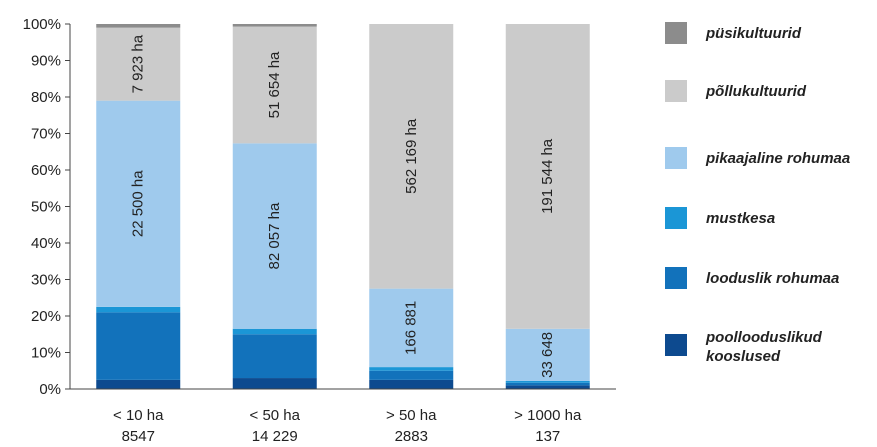 Image resolution: width=877 pixels, height=447 pixels. I want to click on y-tick-label: 60%, so click(46, 170).